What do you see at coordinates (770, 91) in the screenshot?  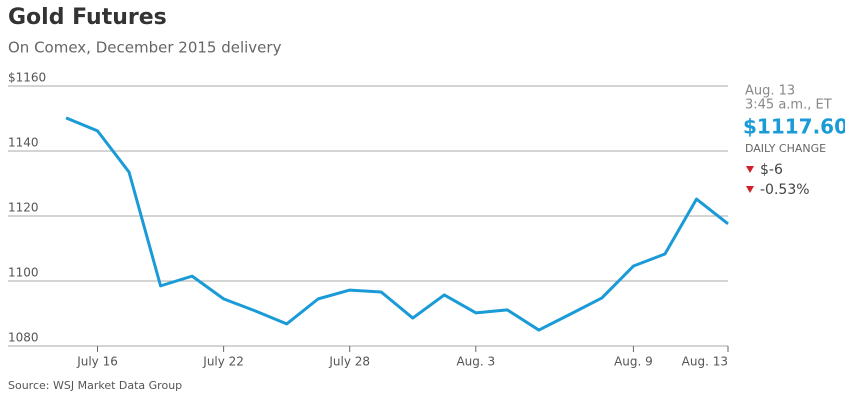 I see `sidebar-date: Aug. 13` at bounding box center [770, 91].